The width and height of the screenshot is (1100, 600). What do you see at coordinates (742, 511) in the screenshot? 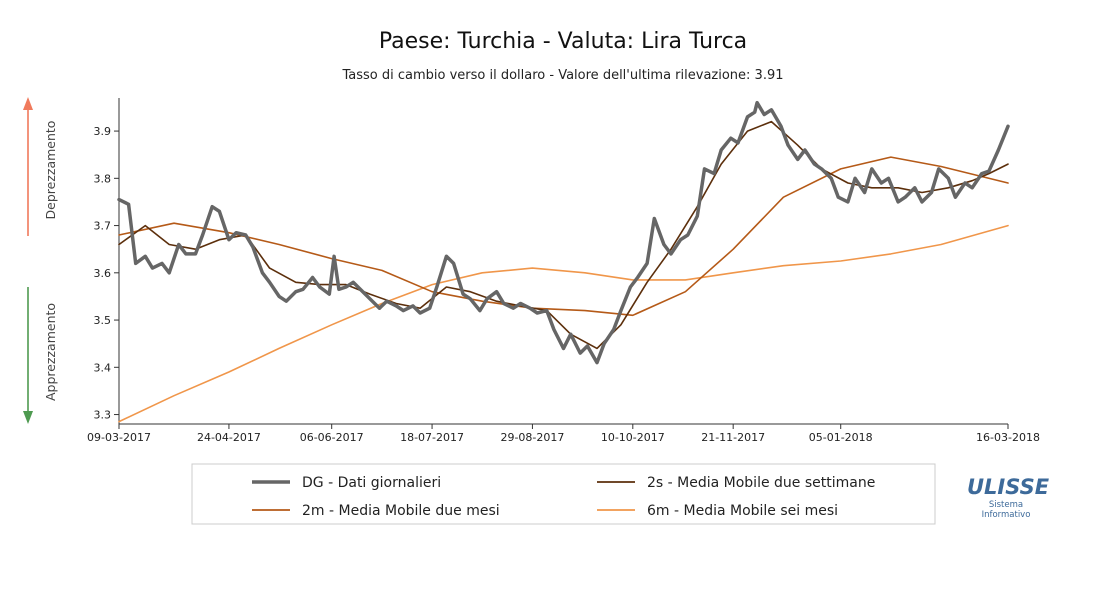
I see `legend-label-6m: 6m - Media Mobile sei mesi` at bounding box center [742, 511].